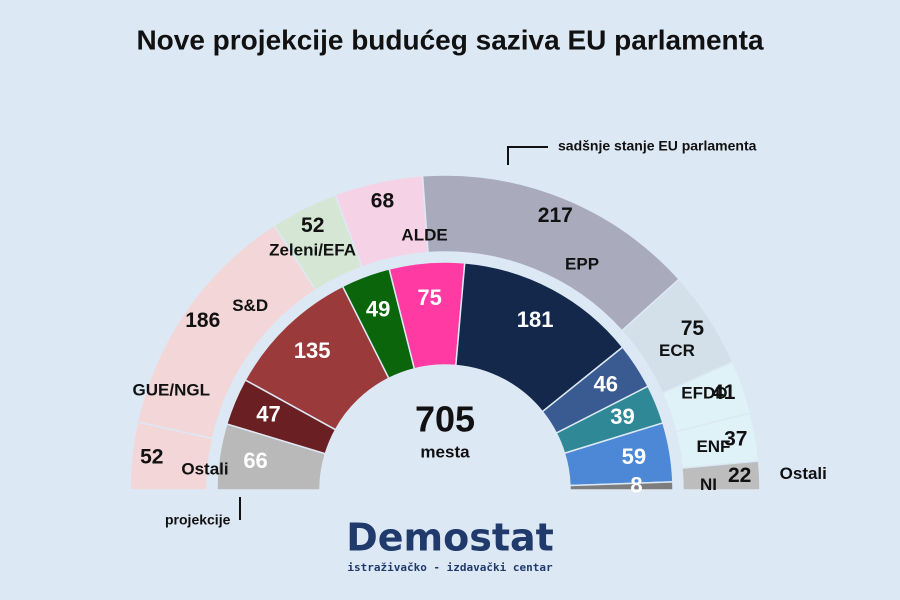 This screenshot has height=600, width=900. Describe the element at coordinates (445, 419) in the screenshot. I see `total: 705` at that location.